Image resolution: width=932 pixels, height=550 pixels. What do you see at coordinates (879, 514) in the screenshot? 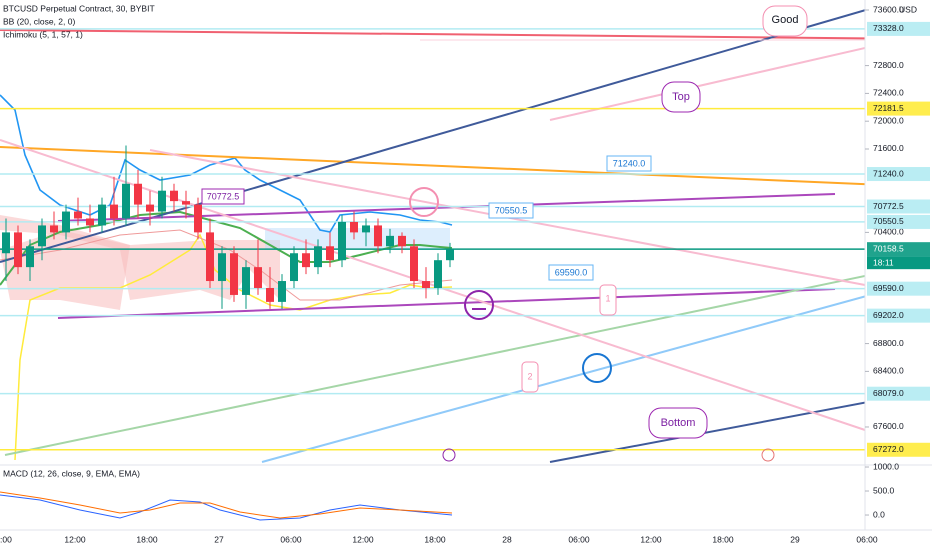
I see `y-tick-label: 0.0` at bounding box center [879, 514].